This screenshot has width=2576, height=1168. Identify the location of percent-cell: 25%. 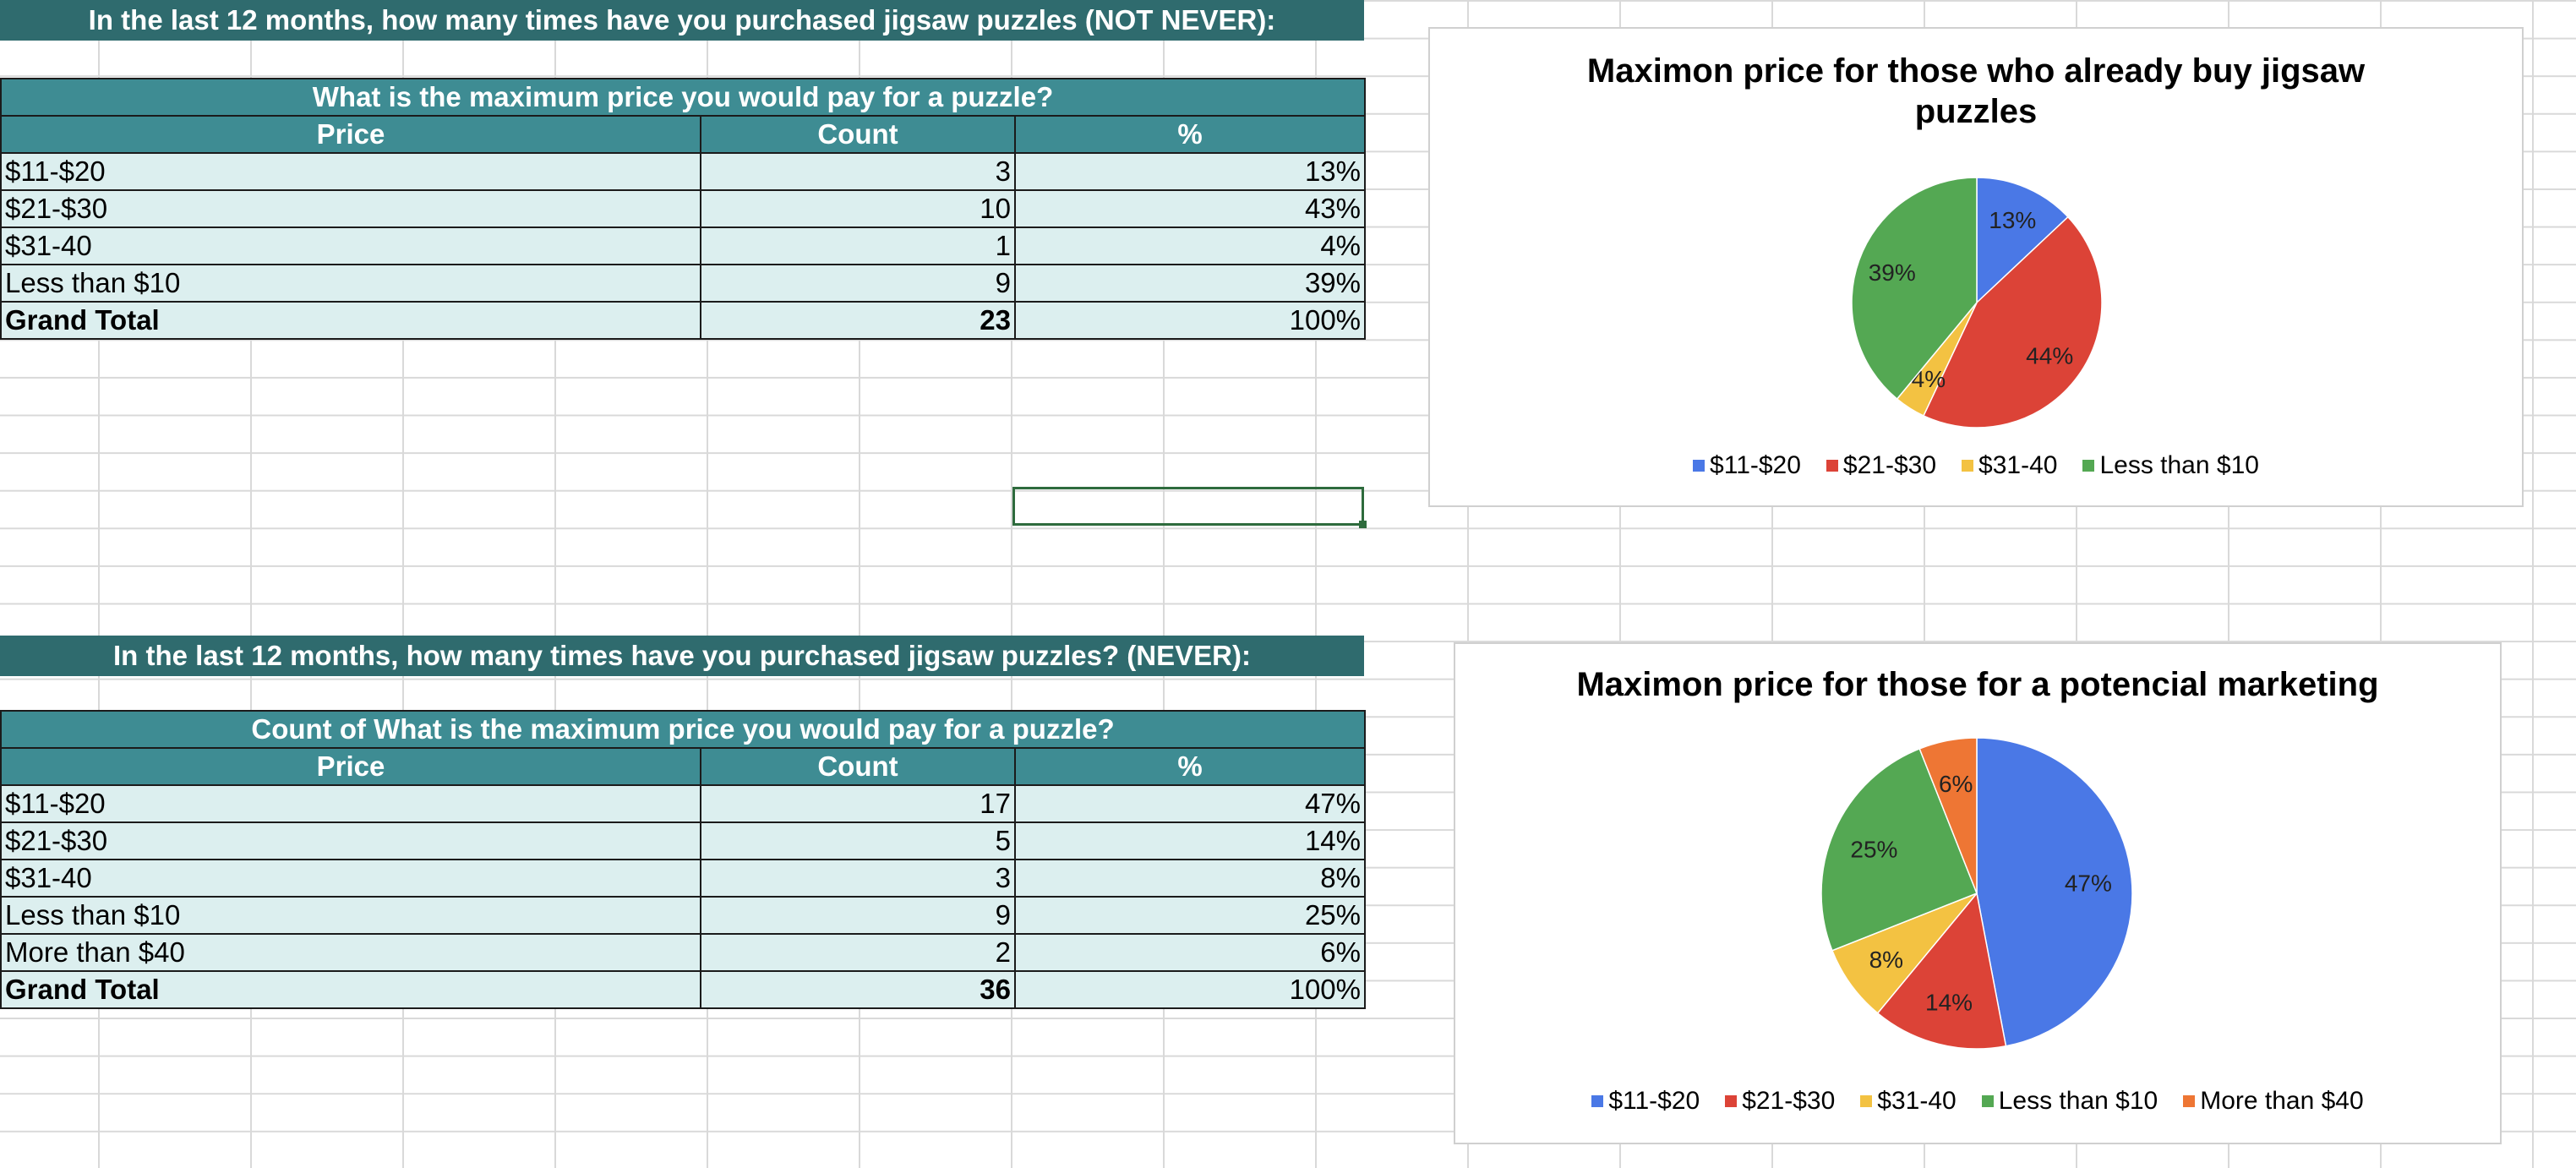
(1190, 915).